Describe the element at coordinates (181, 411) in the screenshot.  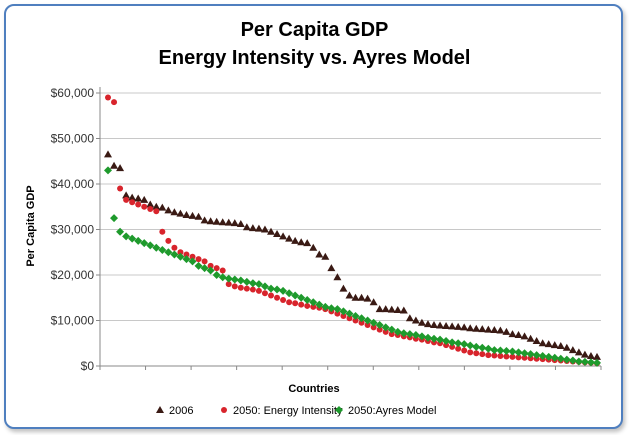
I see `legend-label: 2006` at that location.